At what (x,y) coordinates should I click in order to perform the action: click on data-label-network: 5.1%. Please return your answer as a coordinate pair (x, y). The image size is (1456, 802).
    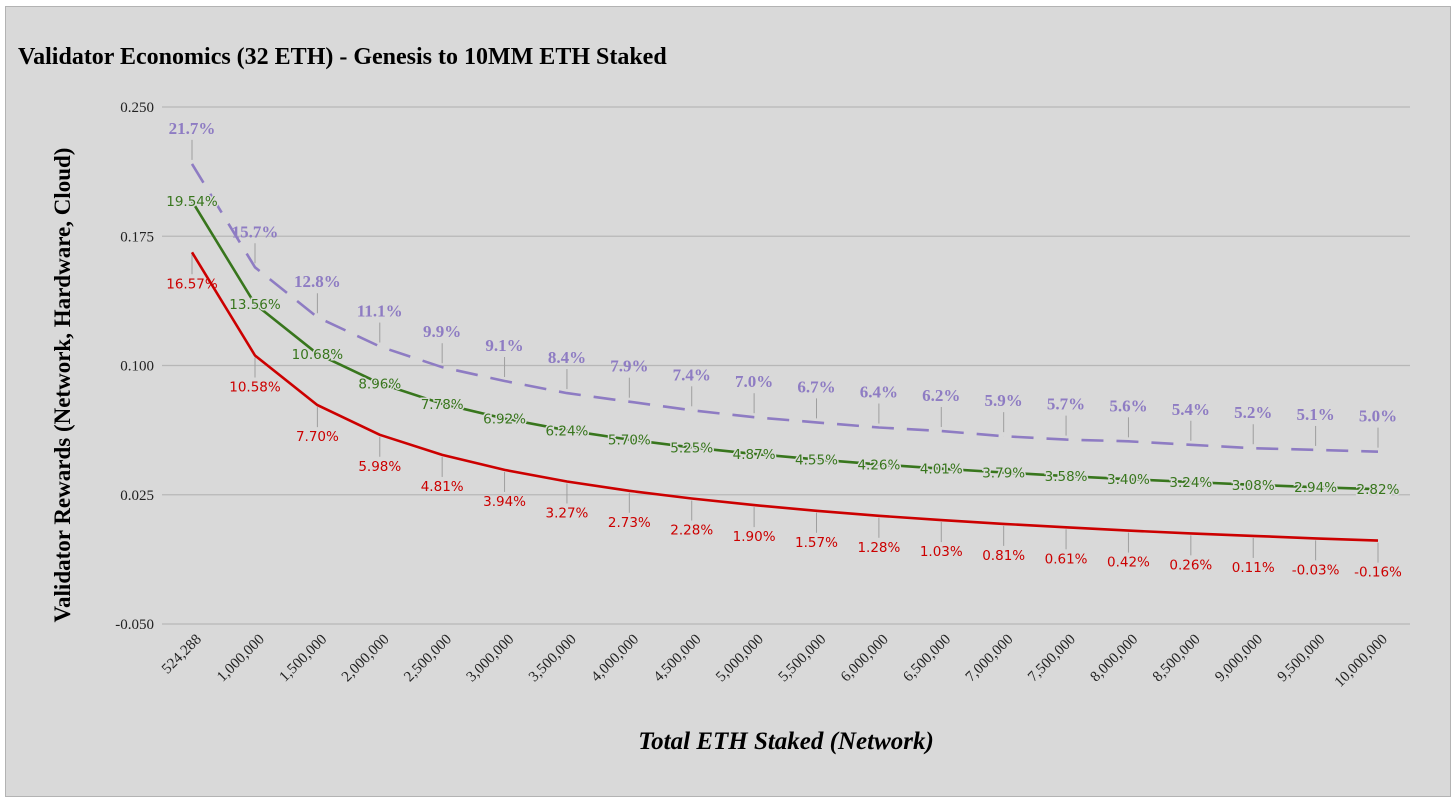
    Looking at the image, I should click on (1315, 414).